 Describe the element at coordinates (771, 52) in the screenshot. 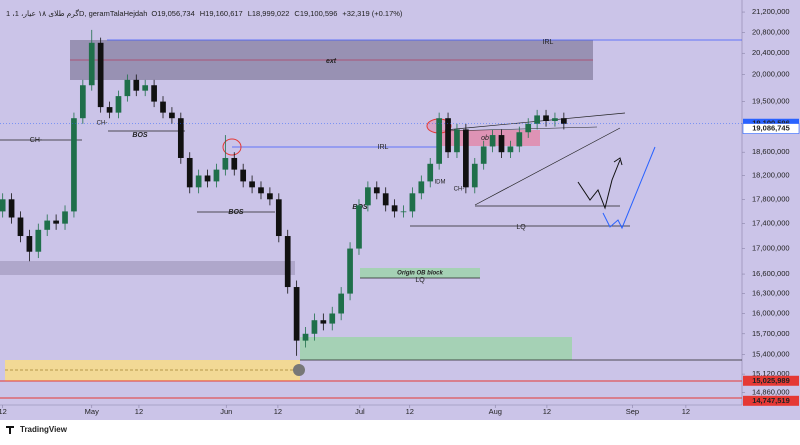

I see `y-tick-label: 20,400,000` at that location.